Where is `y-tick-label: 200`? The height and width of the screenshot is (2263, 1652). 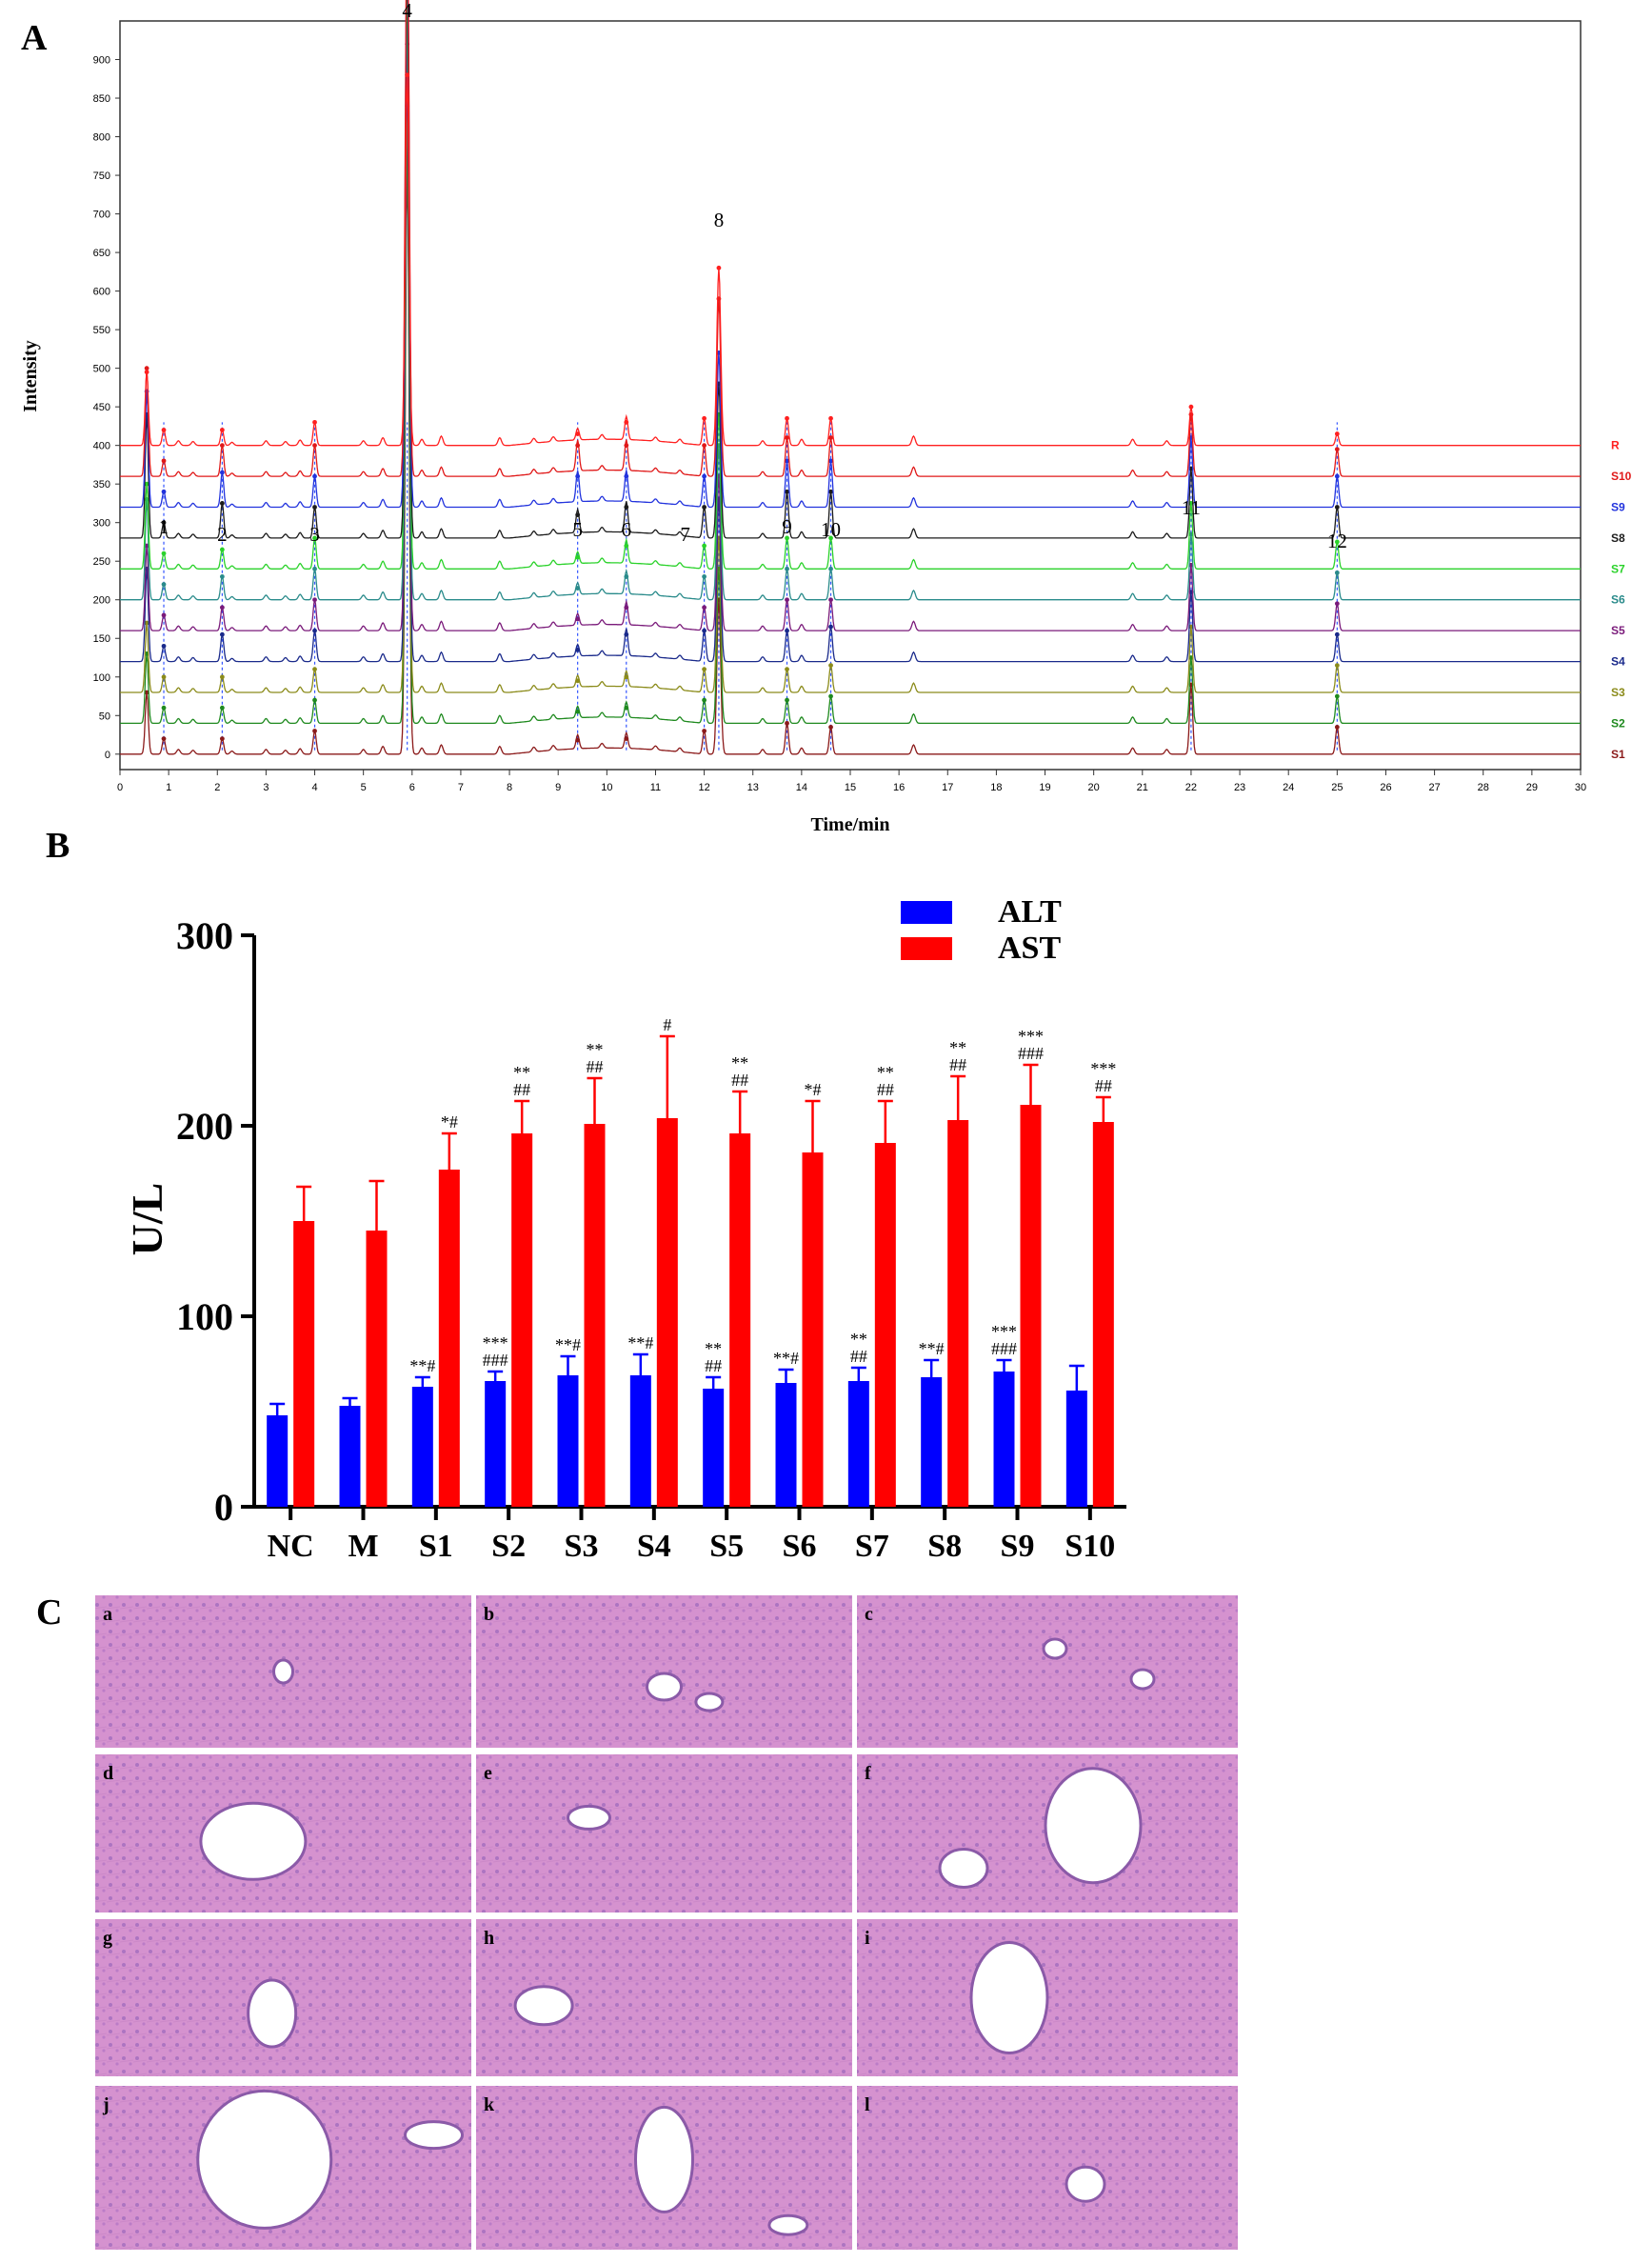 y-tick-label: 200 is located at coordinates (204, 1126).